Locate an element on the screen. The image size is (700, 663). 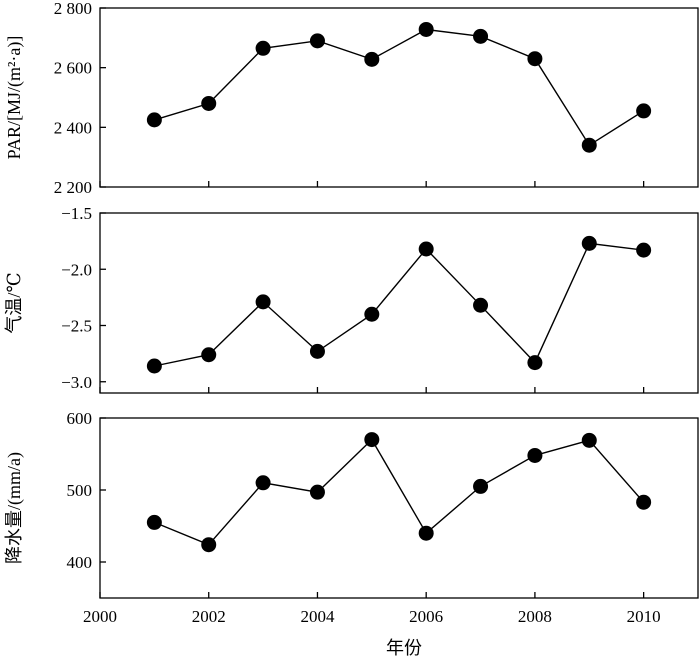
x-tick-label: 2008 is located at coordinates (535, 616).